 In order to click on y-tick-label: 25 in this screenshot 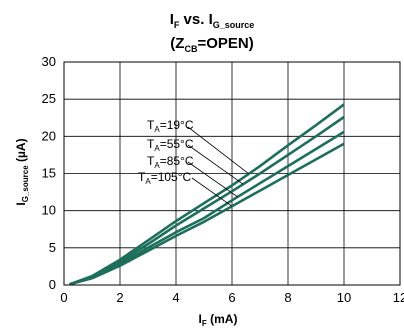, I will do `click(49, 98)`.